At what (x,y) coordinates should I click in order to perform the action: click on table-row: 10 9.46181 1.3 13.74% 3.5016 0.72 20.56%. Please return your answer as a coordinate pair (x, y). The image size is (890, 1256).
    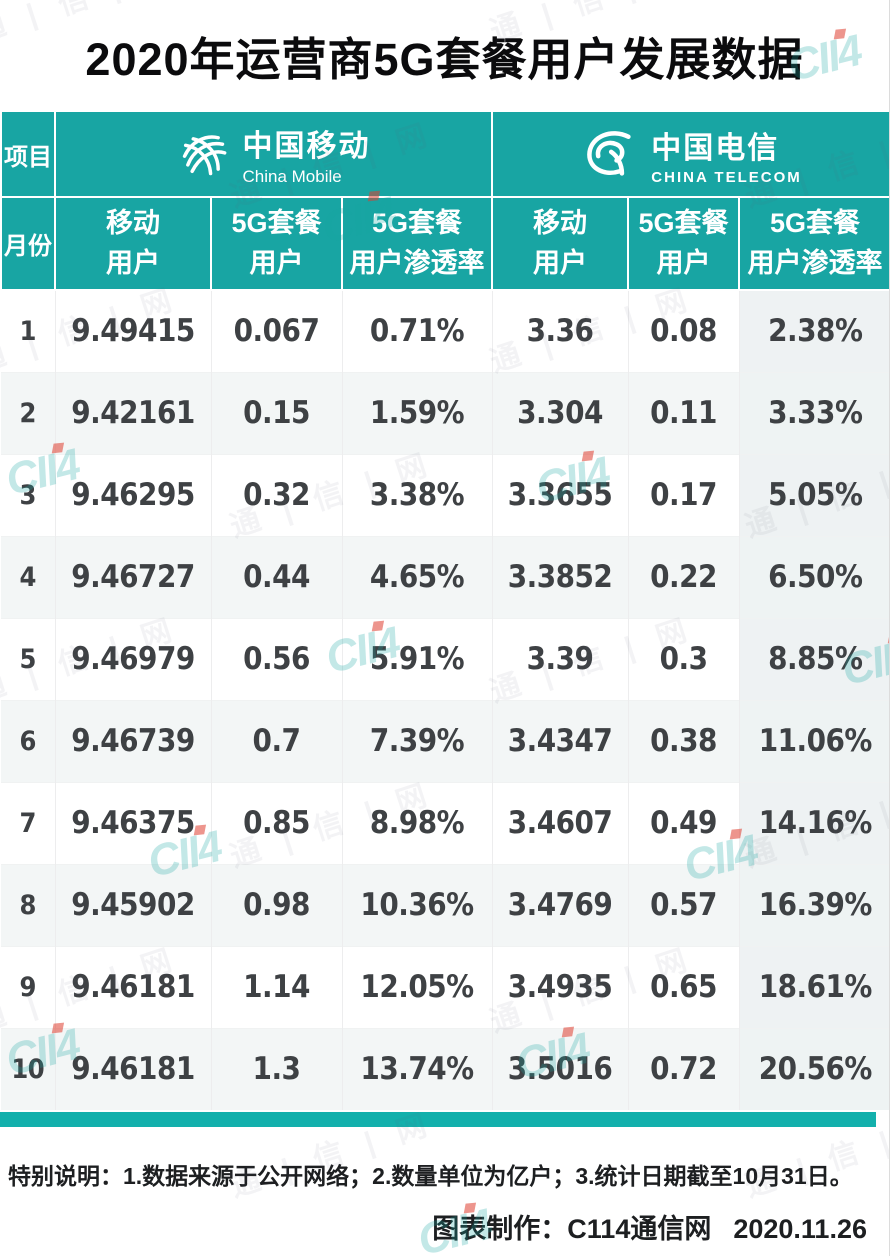
    Looking at the image, I should click on (445, 1068).